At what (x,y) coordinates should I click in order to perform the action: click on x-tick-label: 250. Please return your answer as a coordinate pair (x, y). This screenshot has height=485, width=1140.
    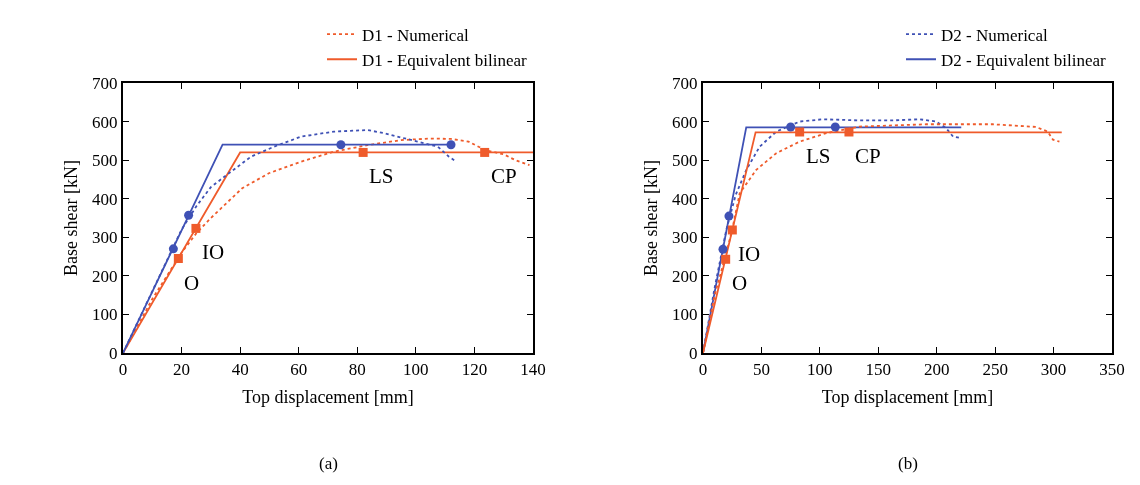
    Looking at the image, I should click on (995, 370).